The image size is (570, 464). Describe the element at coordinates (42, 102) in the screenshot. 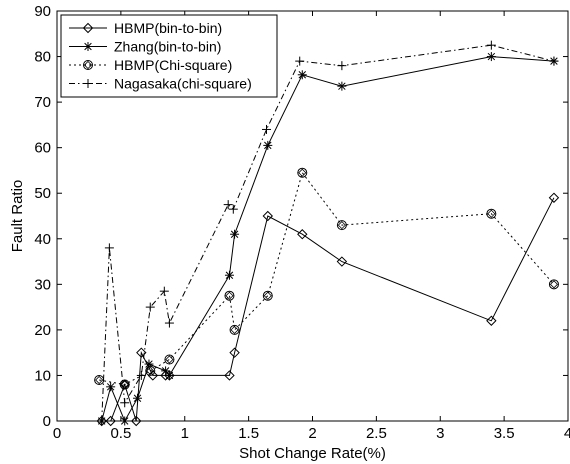

I see `y-tick-label: 70` at that location.